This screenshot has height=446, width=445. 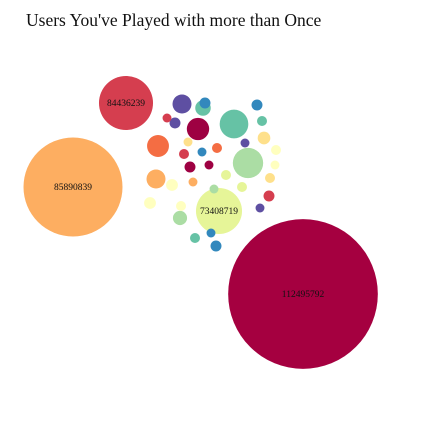 What do you see at coordinates (174, 20) in the screenshot?
I see `chart-title: Users You've Played with more than Once` at bounding box center [174, 20].